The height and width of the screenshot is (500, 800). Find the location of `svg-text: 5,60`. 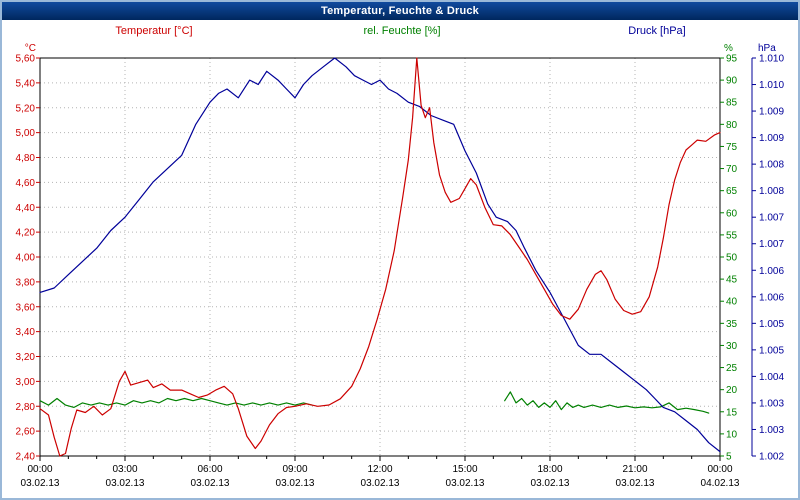

svg-text: 5,60 is located at coordinates (26, 59).